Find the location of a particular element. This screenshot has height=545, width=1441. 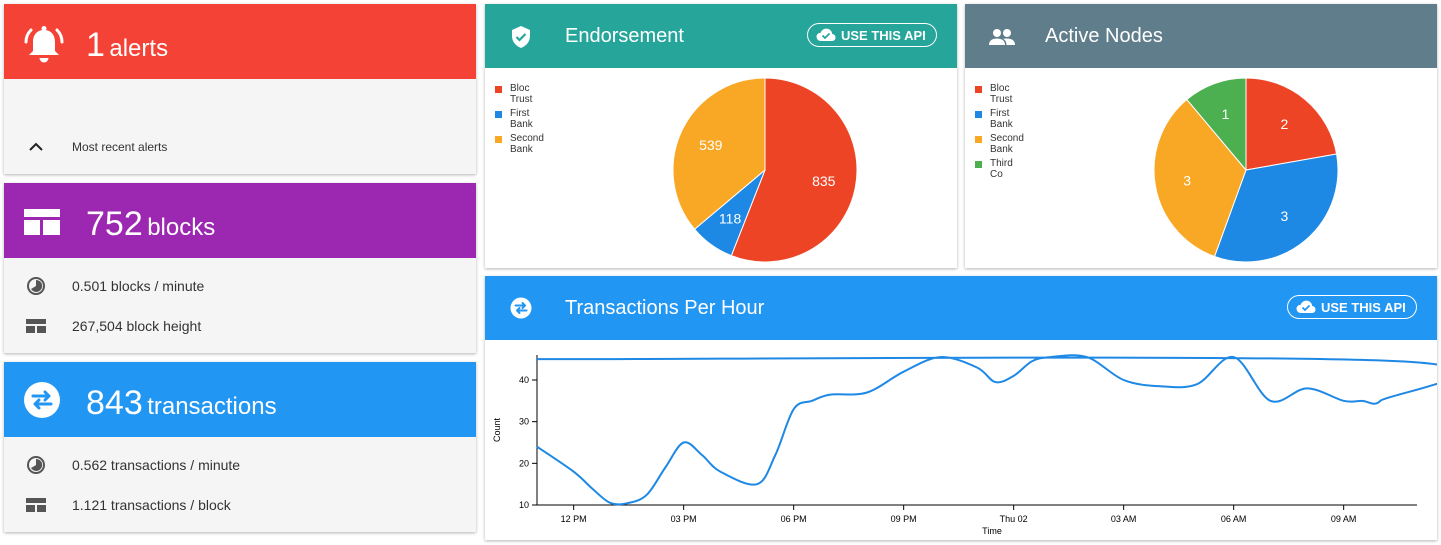

pie-label: 118 is located at coordinates (730, 219).